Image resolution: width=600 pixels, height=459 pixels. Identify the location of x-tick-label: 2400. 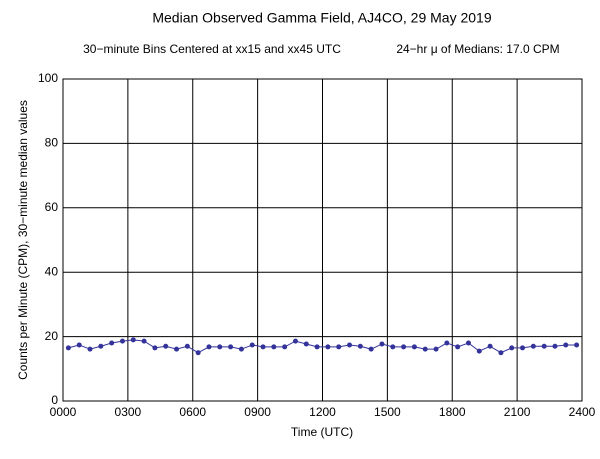
(582, 412).